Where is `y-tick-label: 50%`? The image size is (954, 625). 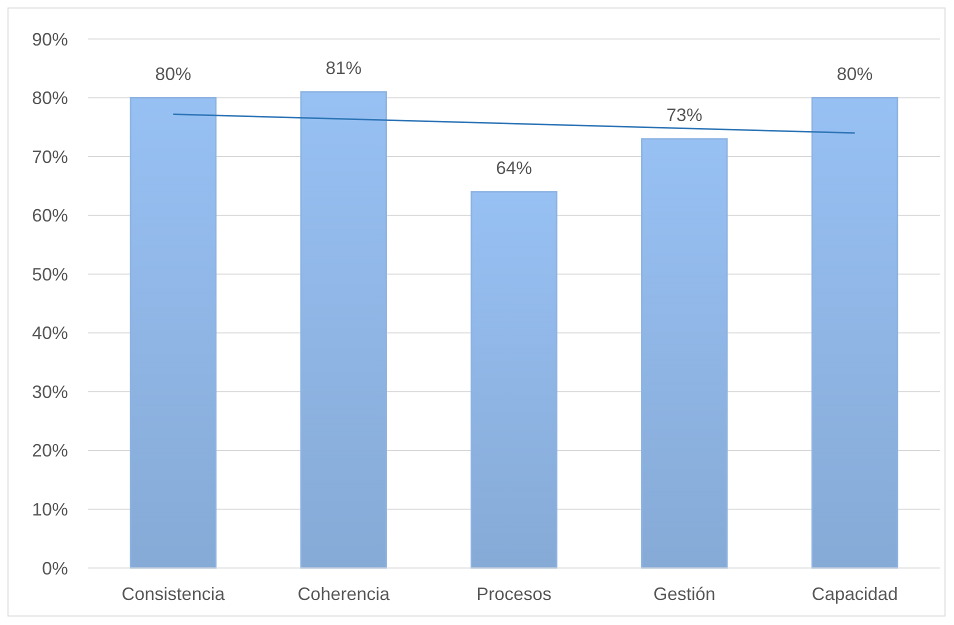 y-tick-label: 50% is located at coordinates (50, 274).